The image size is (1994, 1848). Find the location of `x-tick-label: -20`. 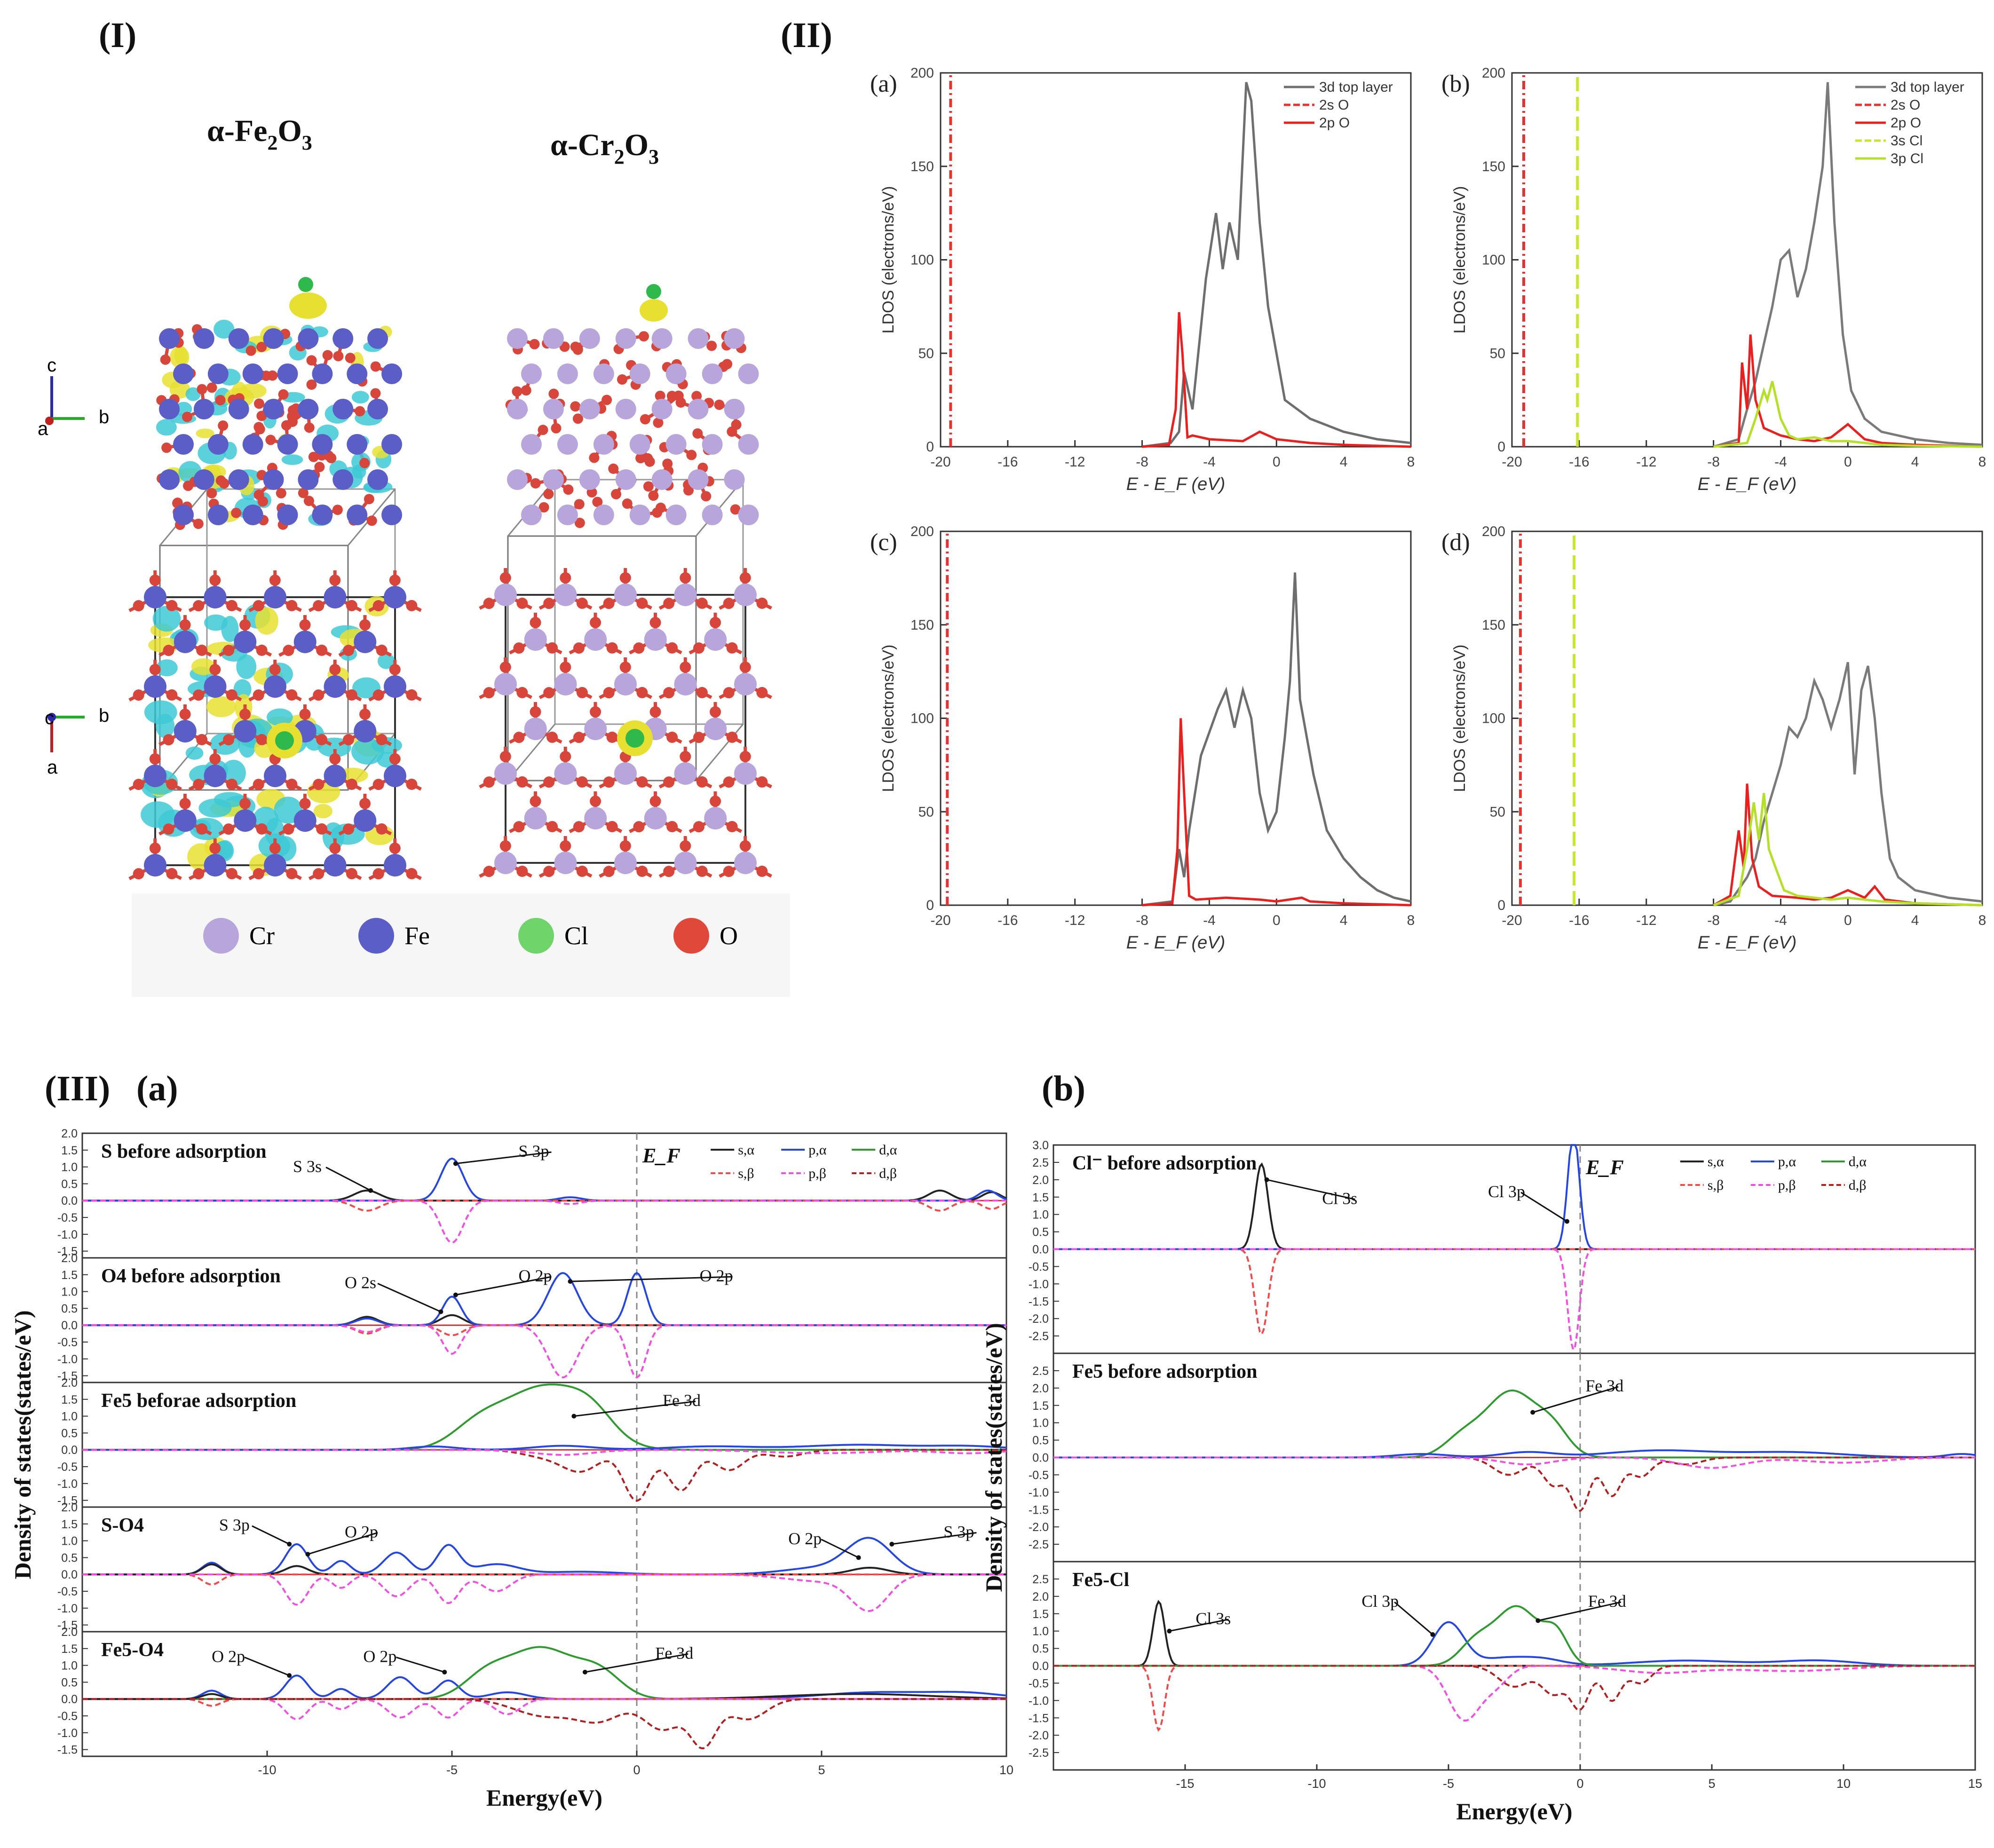

x-tick-label: -20 is located at coordinates (1512, 920).